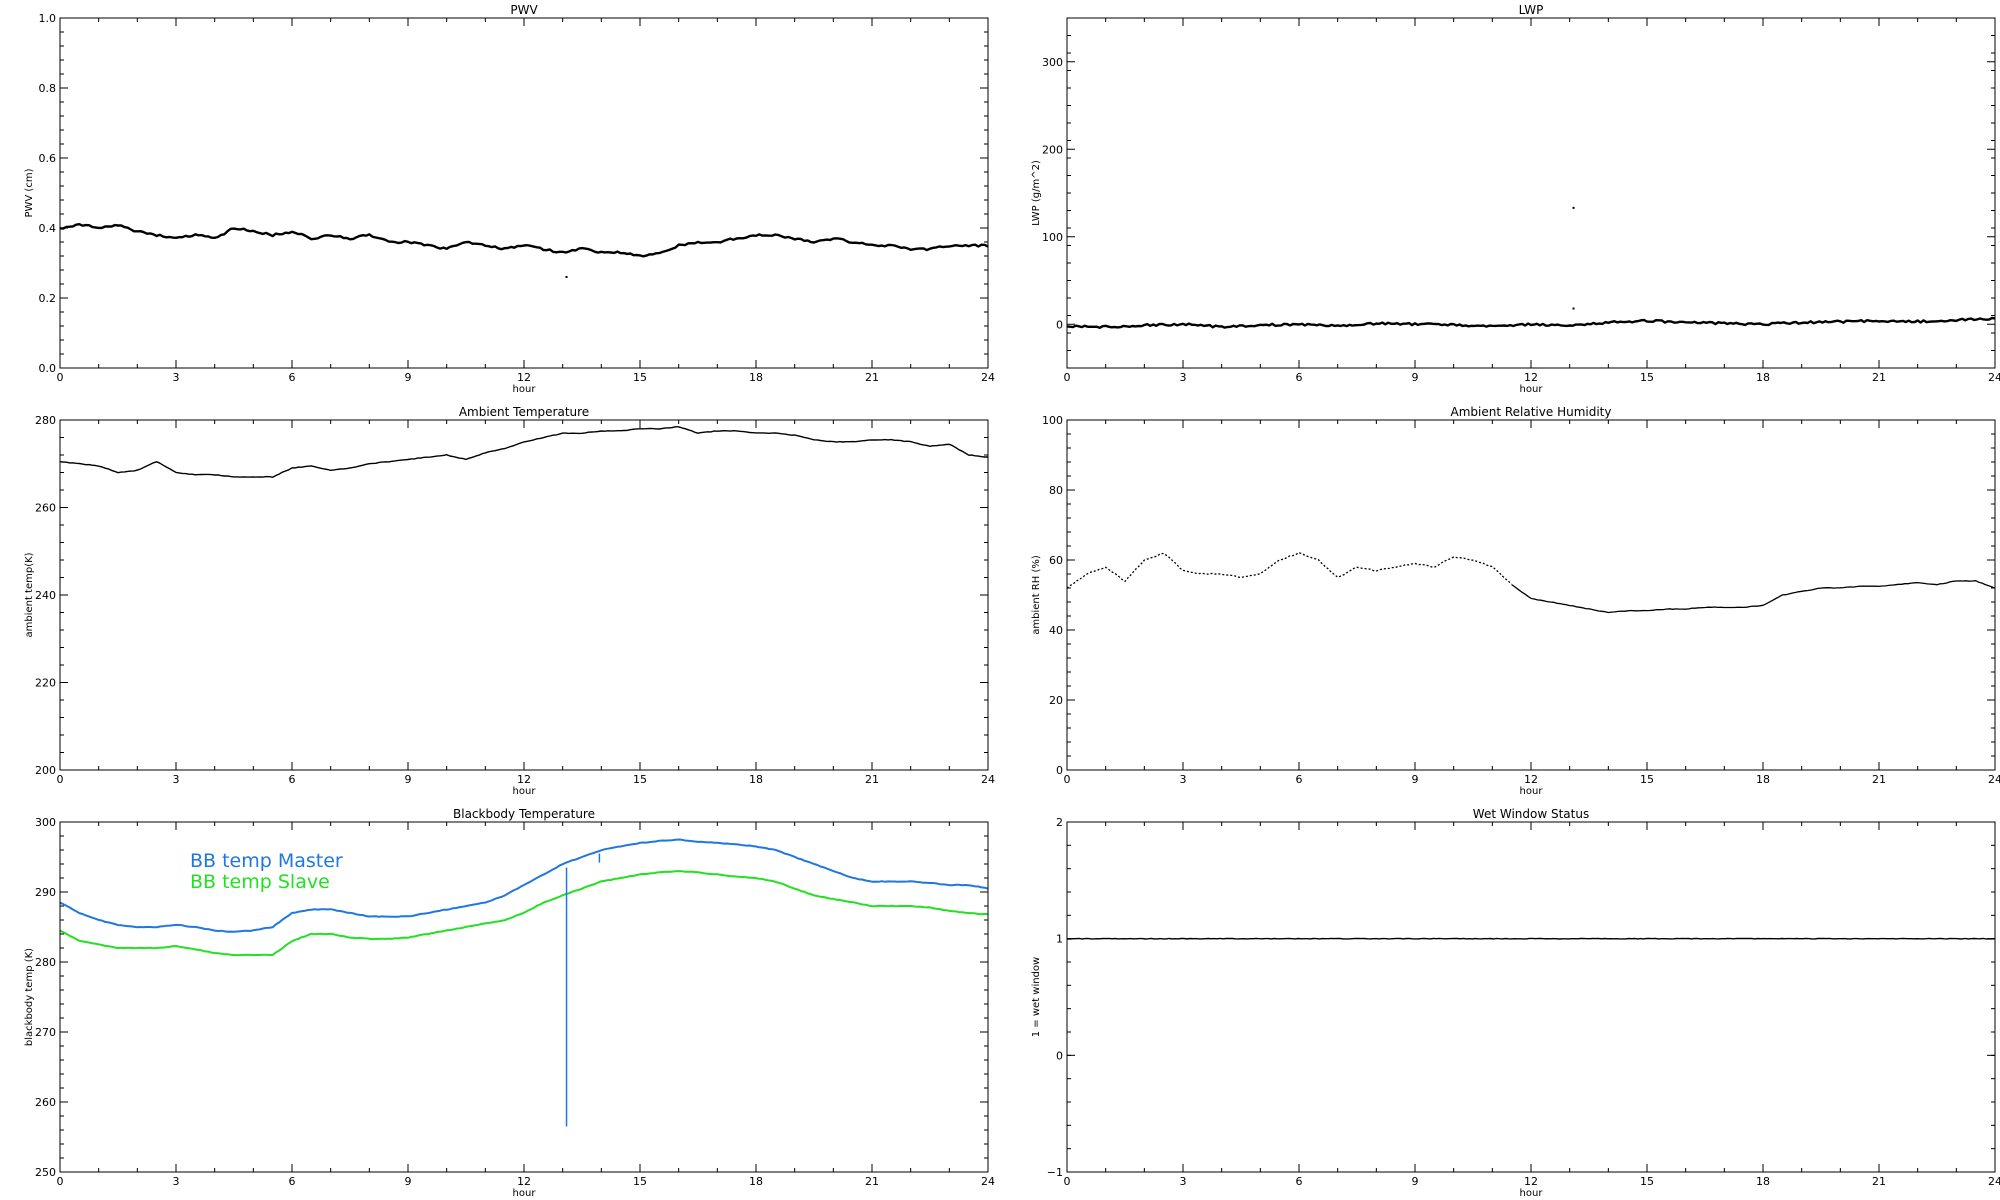  I want to click on y-tick-label: 0.8, so click(48, 88).